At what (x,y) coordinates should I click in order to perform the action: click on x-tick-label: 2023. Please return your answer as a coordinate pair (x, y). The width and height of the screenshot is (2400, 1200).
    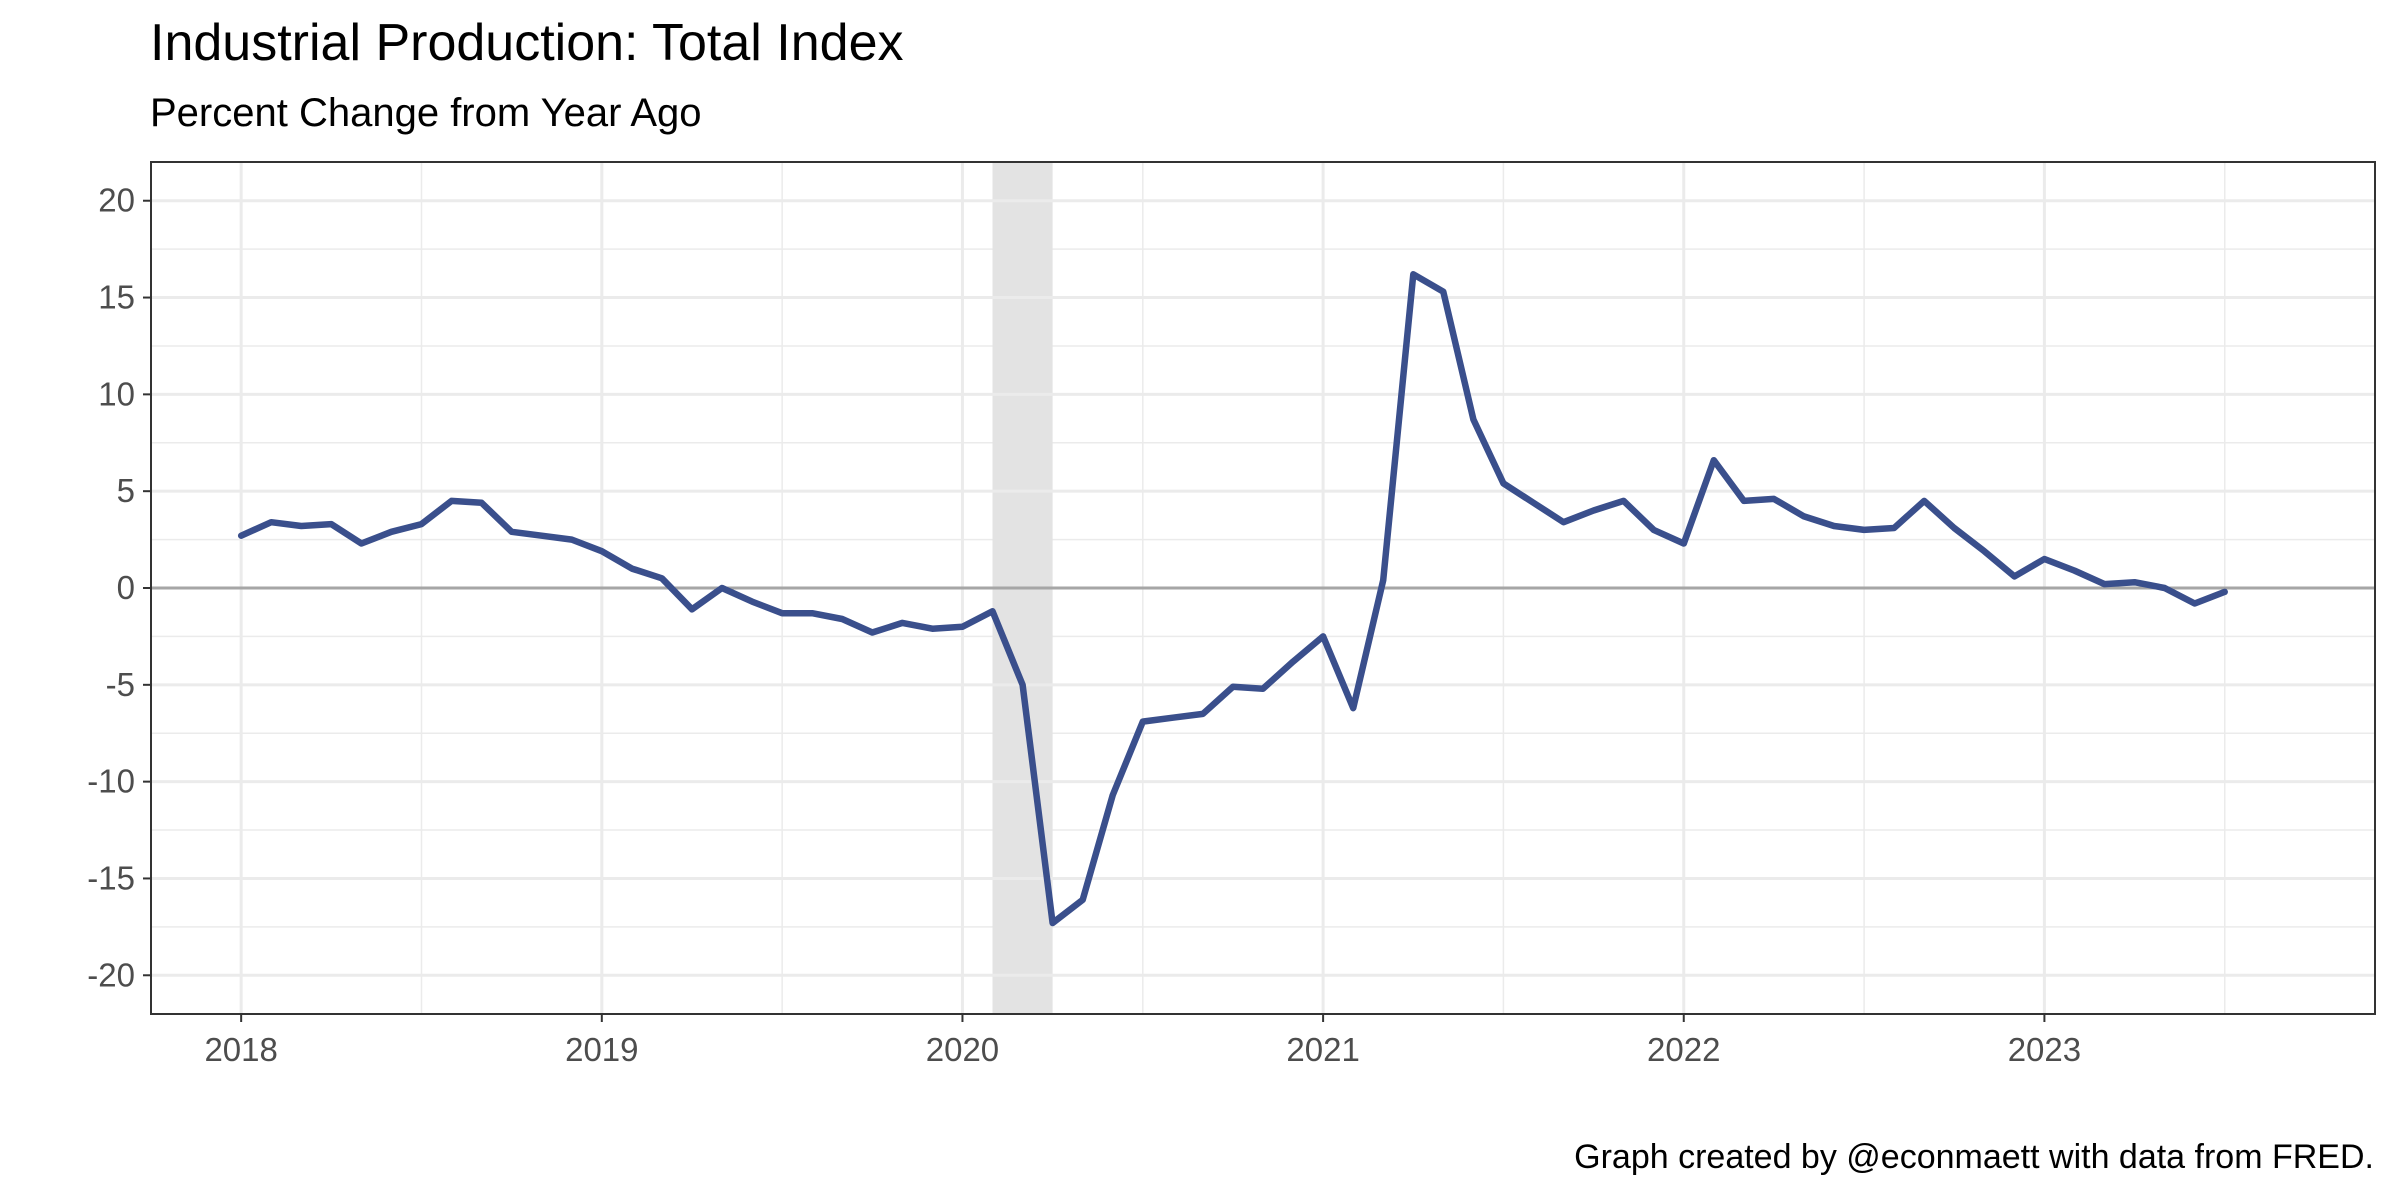
    Looking at the image, I should click on (2044, 1049).